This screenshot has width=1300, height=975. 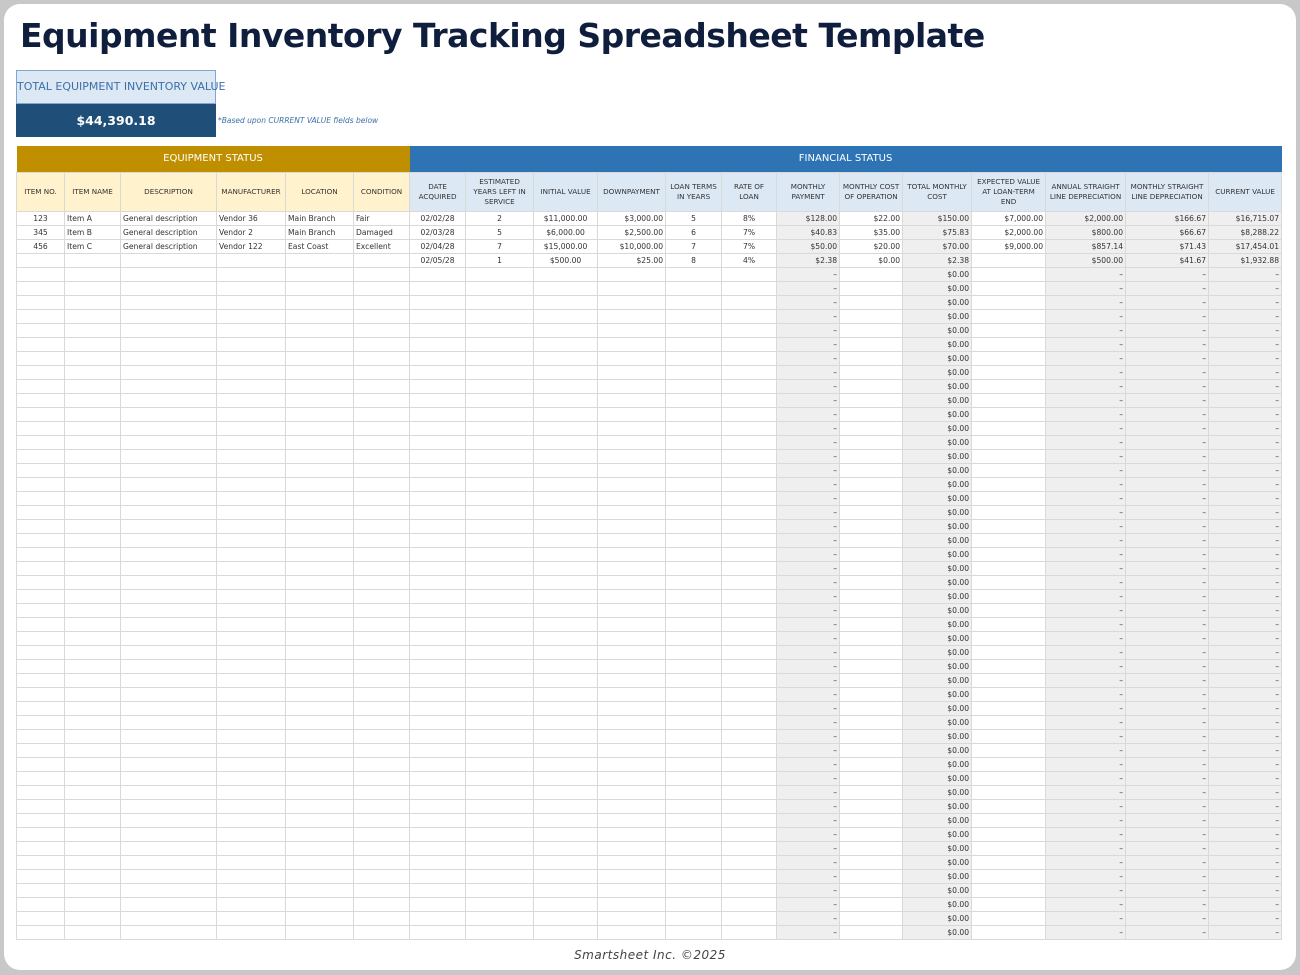 I want to click on cell-current-value: $17,454.01, so click(x=1245, y=246).